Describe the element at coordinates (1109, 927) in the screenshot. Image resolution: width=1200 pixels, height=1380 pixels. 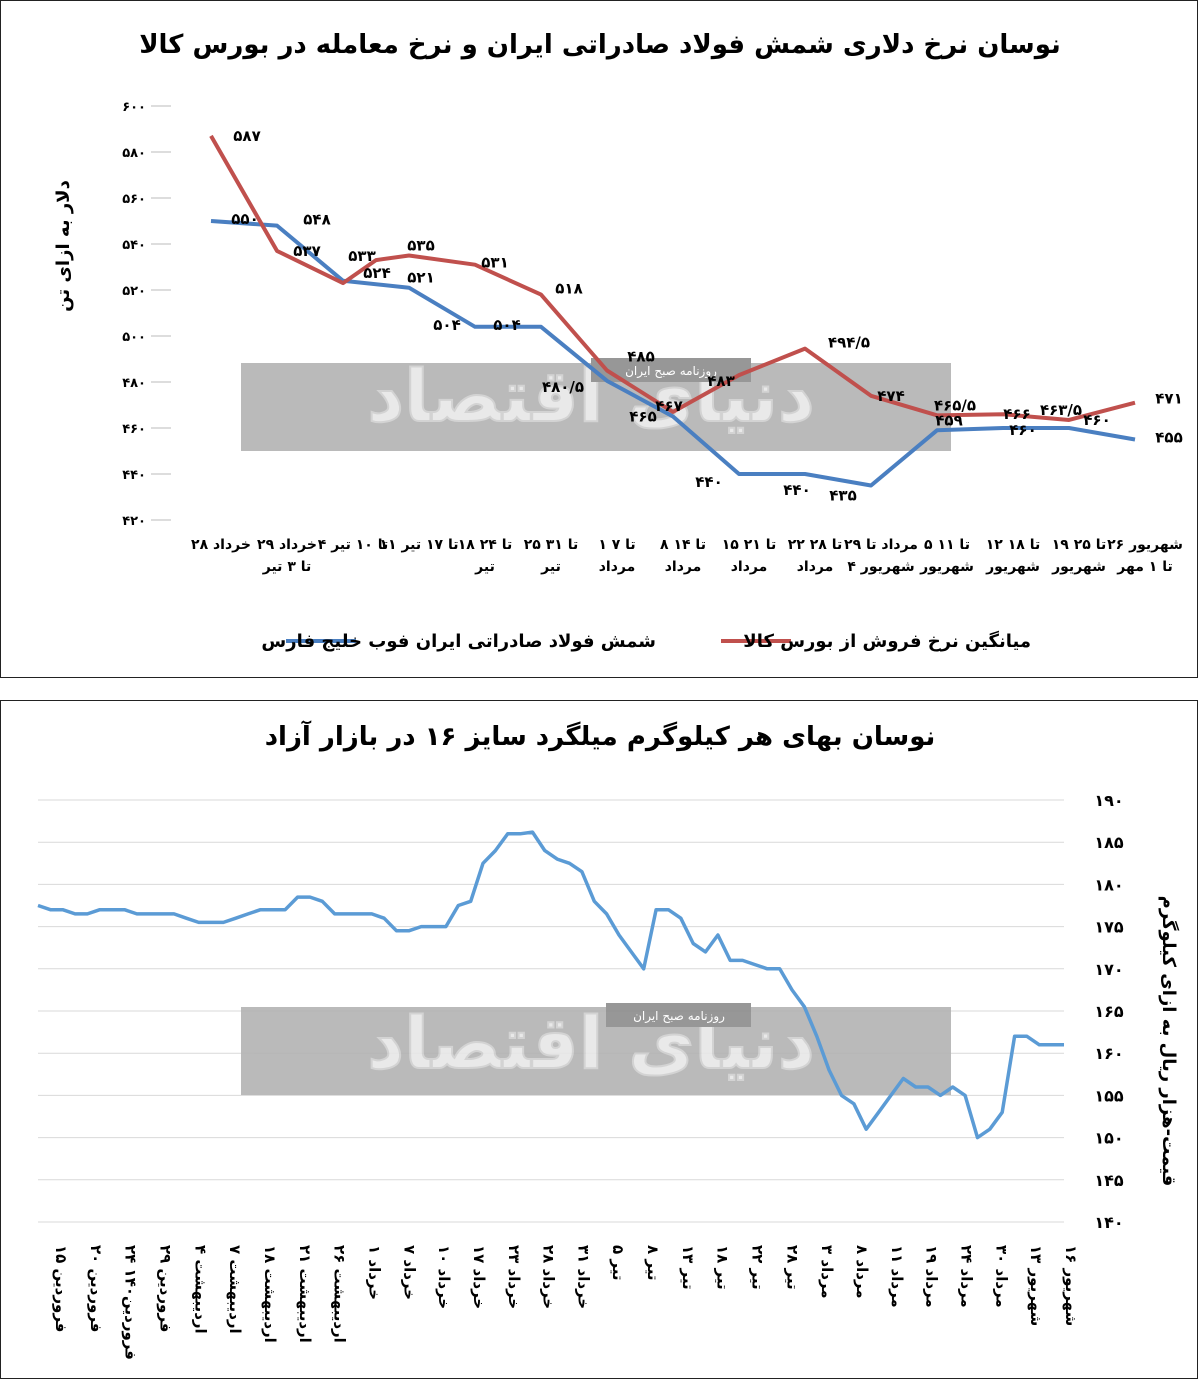
I see `y-tick-label: ۱۷۵` at that location.